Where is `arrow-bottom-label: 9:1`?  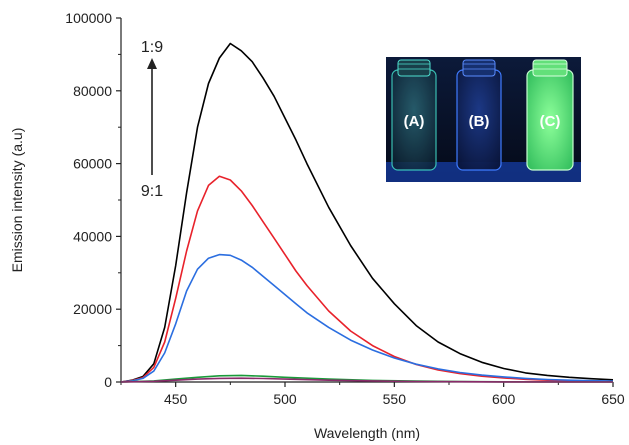
arrow-bottom-label: 9:1 is located at coordinates (152, 191).